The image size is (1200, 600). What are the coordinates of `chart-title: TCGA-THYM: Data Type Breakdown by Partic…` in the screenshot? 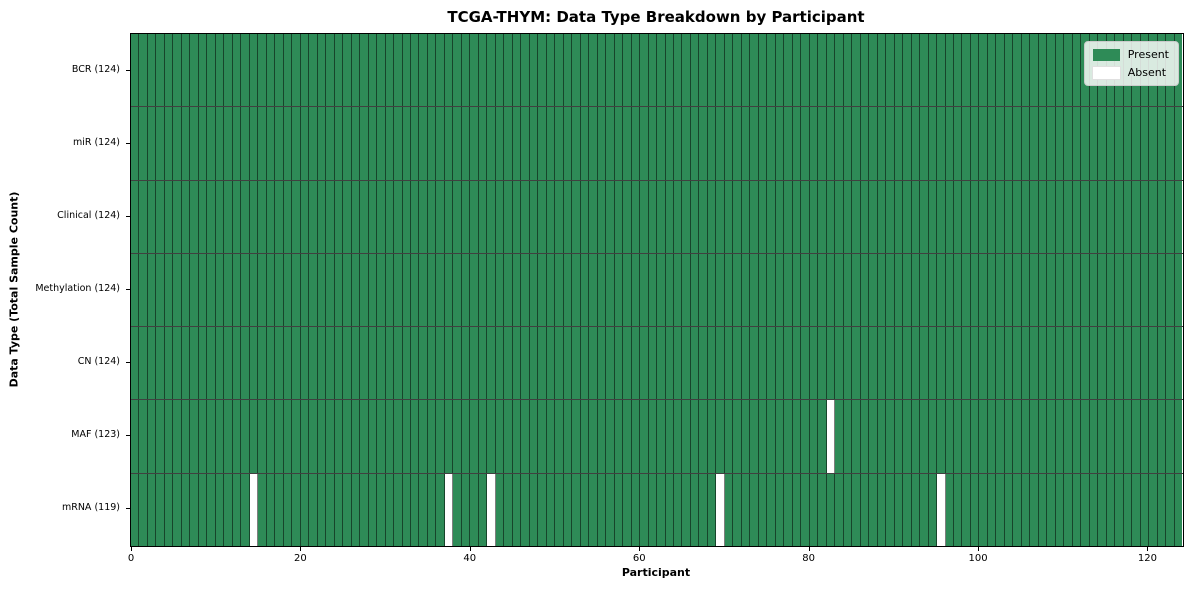 It's located at (656, 17).